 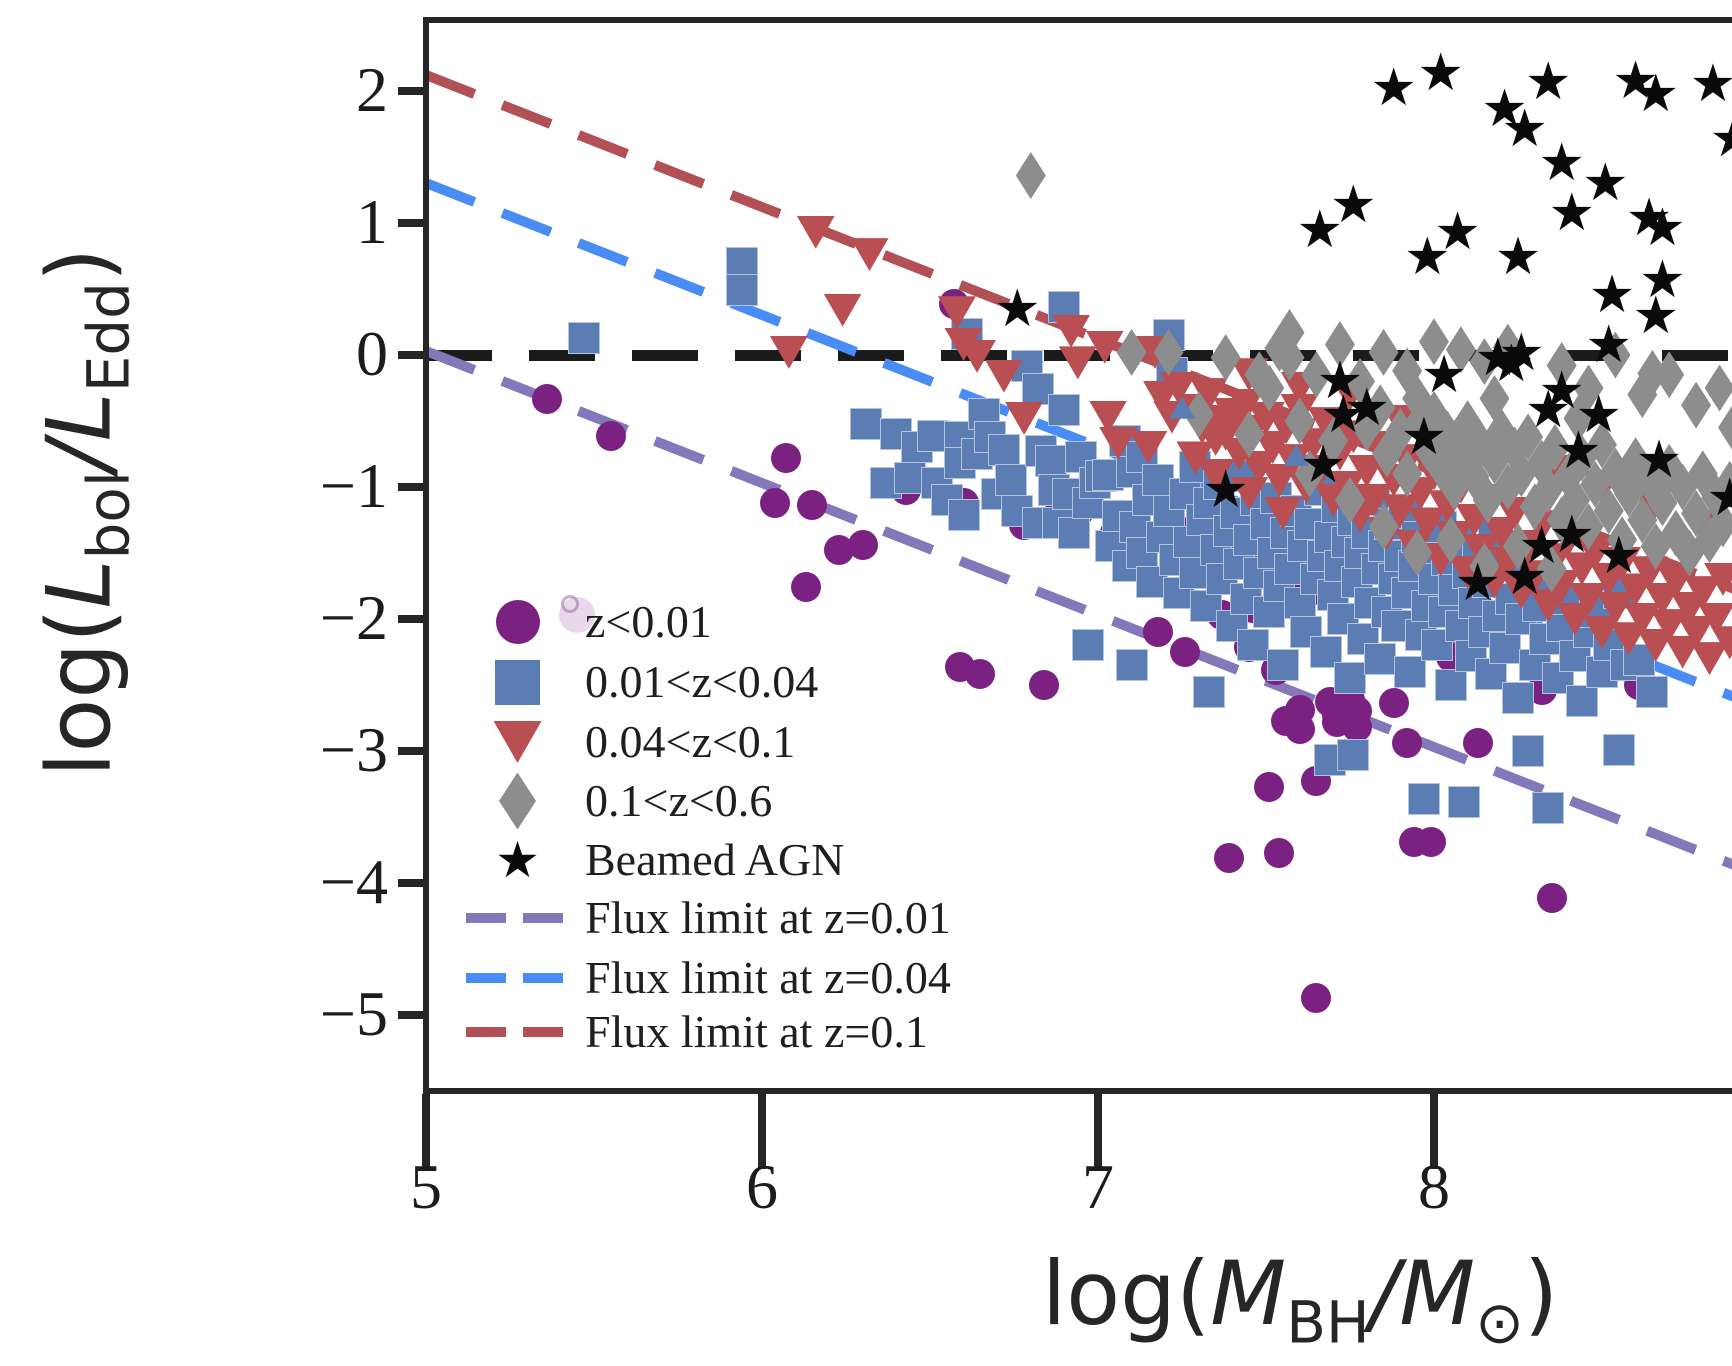 What do you see at coordinates (1098, 1186) in the screenshot?
I see `x-tick-label: 7` at bounding box center [1098, 1186].